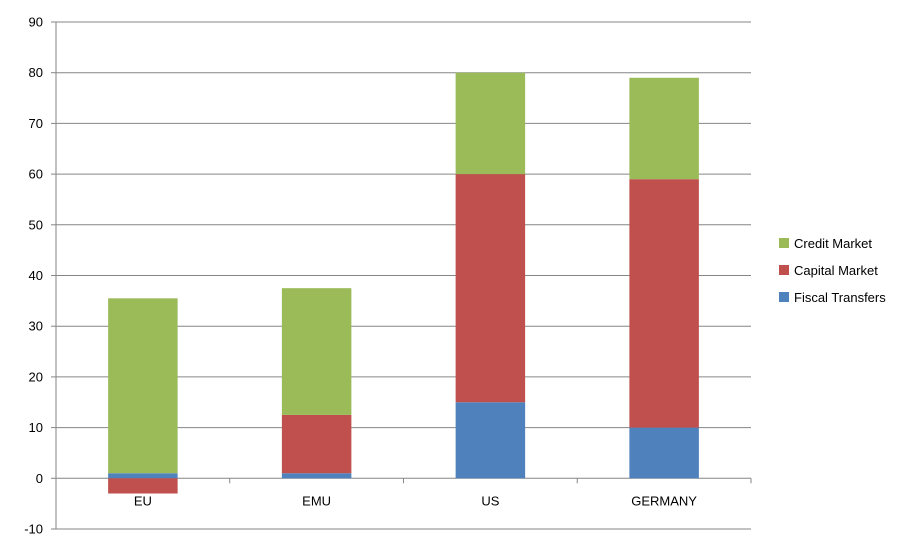  I want to click on y-tick-label: 0, so click(39, 478).